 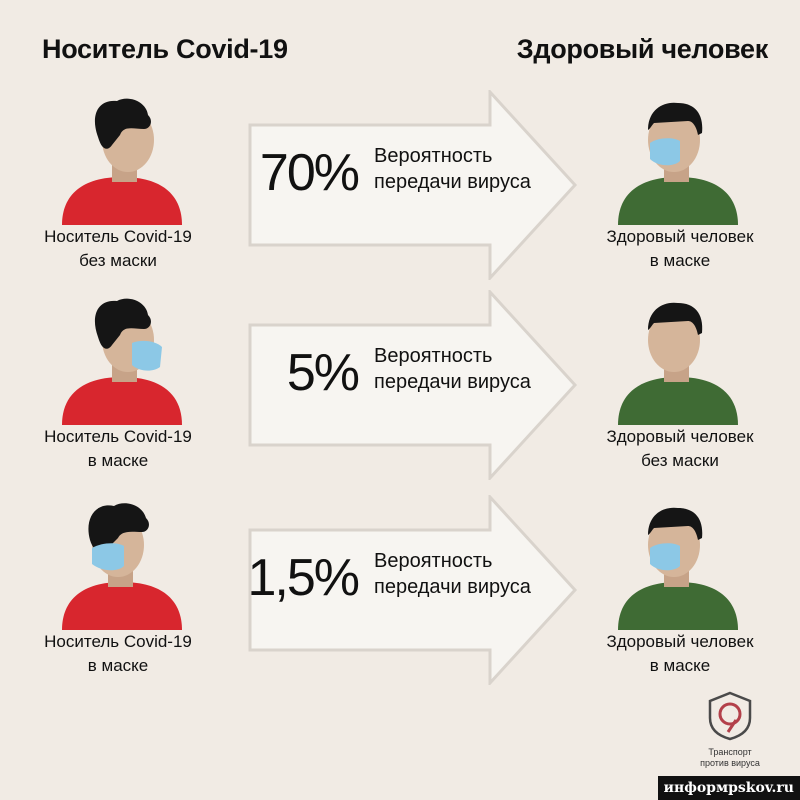 I want to click on probability-percent: 1,5%, so click(x=303, y=578).